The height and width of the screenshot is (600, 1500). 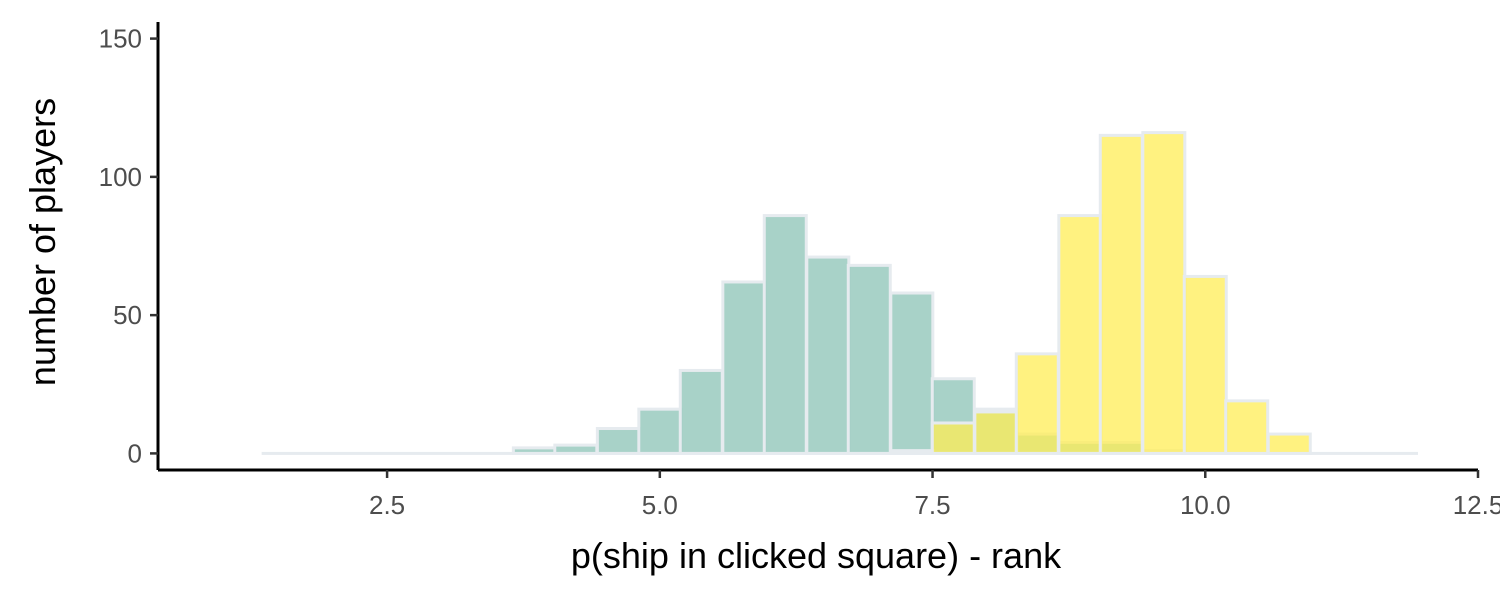 I want to click on y-axis-title: number of players, so click(x=42, y=242).